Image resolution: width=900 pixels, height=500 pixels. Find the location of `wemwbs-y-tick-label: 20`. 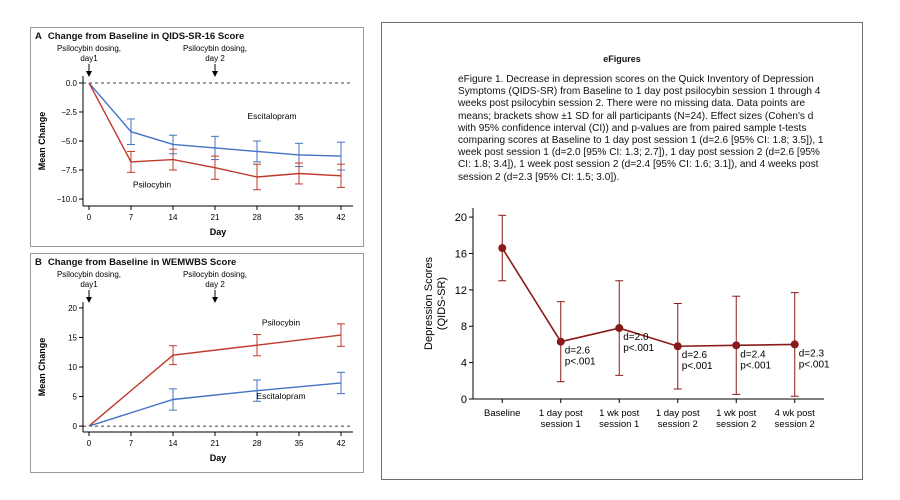

wemwbs-y-tick-label: 20 is located at coordinates (72, 308).